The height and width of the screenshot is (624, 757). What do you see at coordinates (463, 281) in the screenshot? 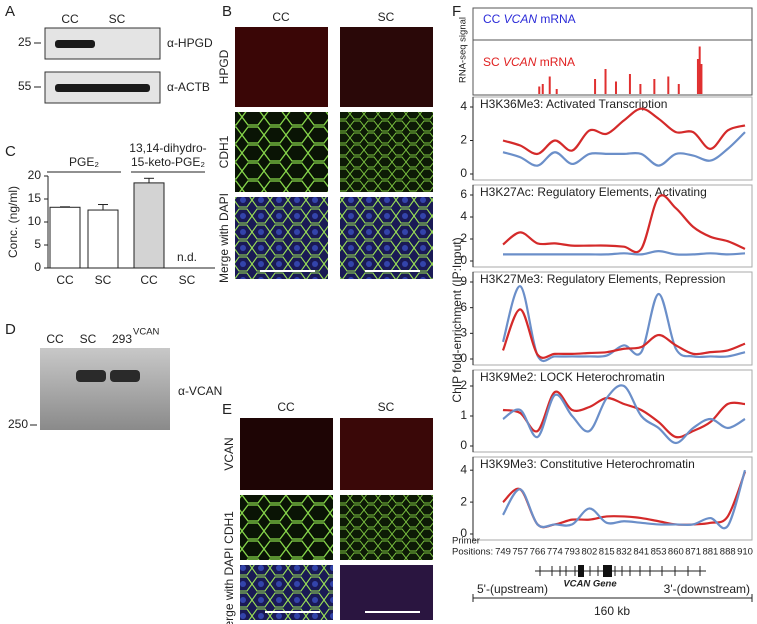
I see `y-tick-label: 9` at bounding box center [463, 281].